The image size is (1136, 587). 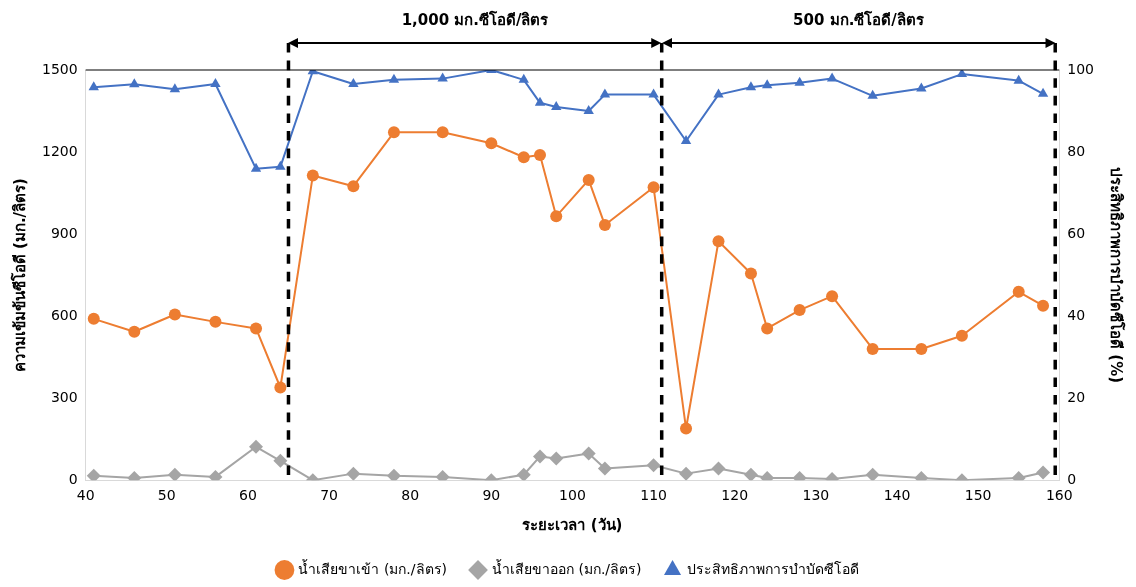 What do you see at coordinates (1076, 396) in the screenshot?
I see `y2-tick-label: 20` at bounding box center [1076, 396].